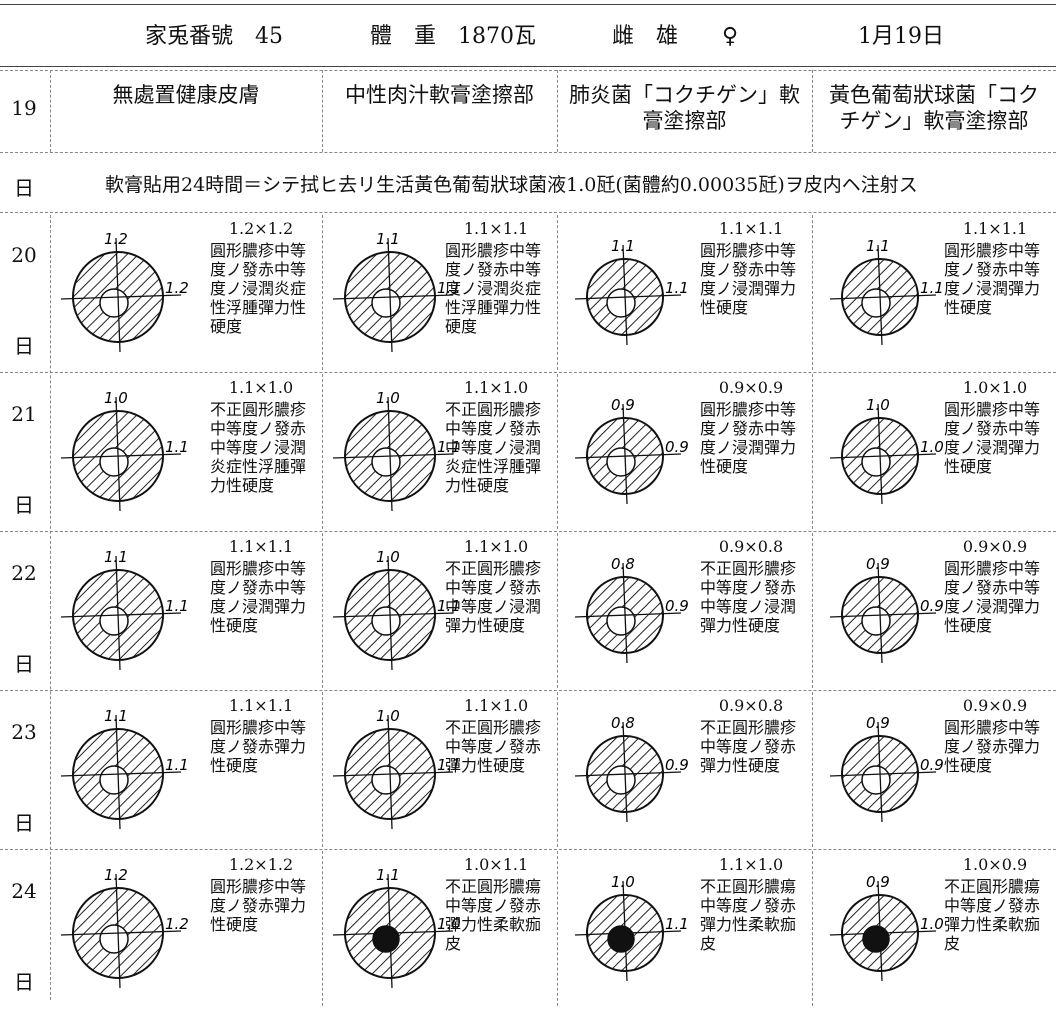 This screenshot has width=1056, height=1011. What do you see at coordinates (439, 95) in the screenshot?
I see `column-header: 中性肉汁軟膏塗擦部` at bounding box center [439, 95].